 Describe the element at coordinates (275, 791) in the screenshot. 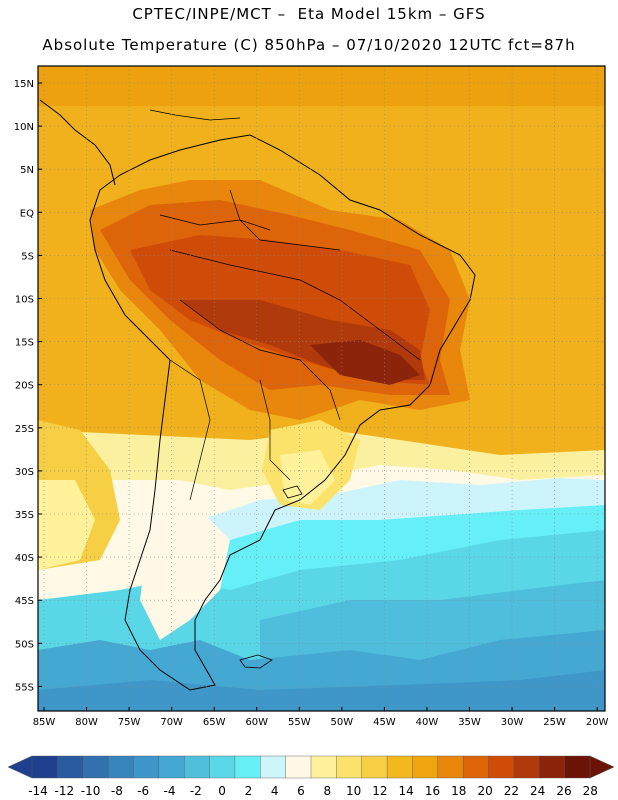

I see `colorbar-tick-label: 4` at that location.